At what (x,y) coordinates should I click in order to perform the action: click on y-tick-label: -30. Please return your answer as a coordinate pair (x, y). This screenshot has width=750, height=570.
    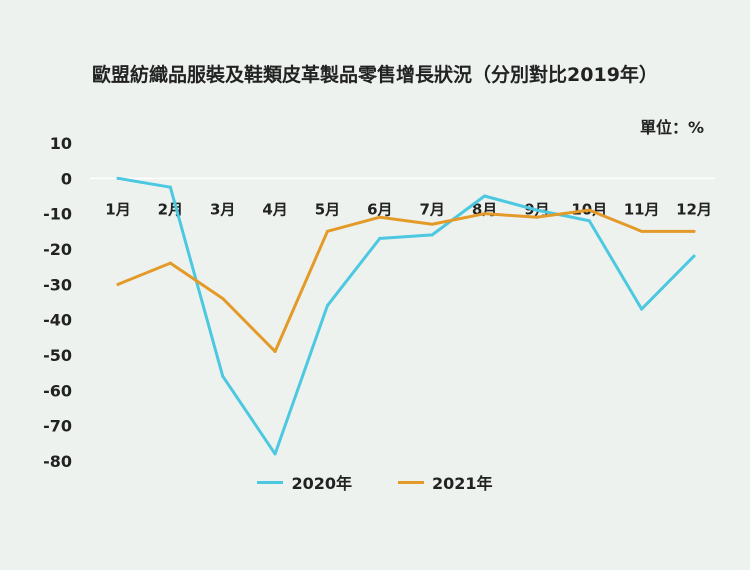
    Looking at the image, I should click on (57, 284).